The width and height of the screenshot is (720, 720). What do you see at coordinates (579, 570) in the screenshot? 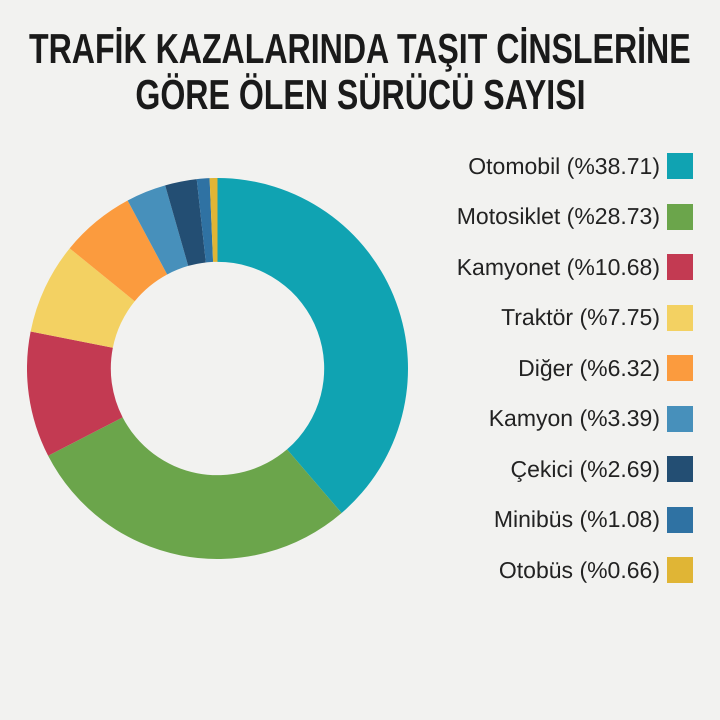
I see `legend-label: Otobüs (%0.66)` at bounding box center [579, 570].